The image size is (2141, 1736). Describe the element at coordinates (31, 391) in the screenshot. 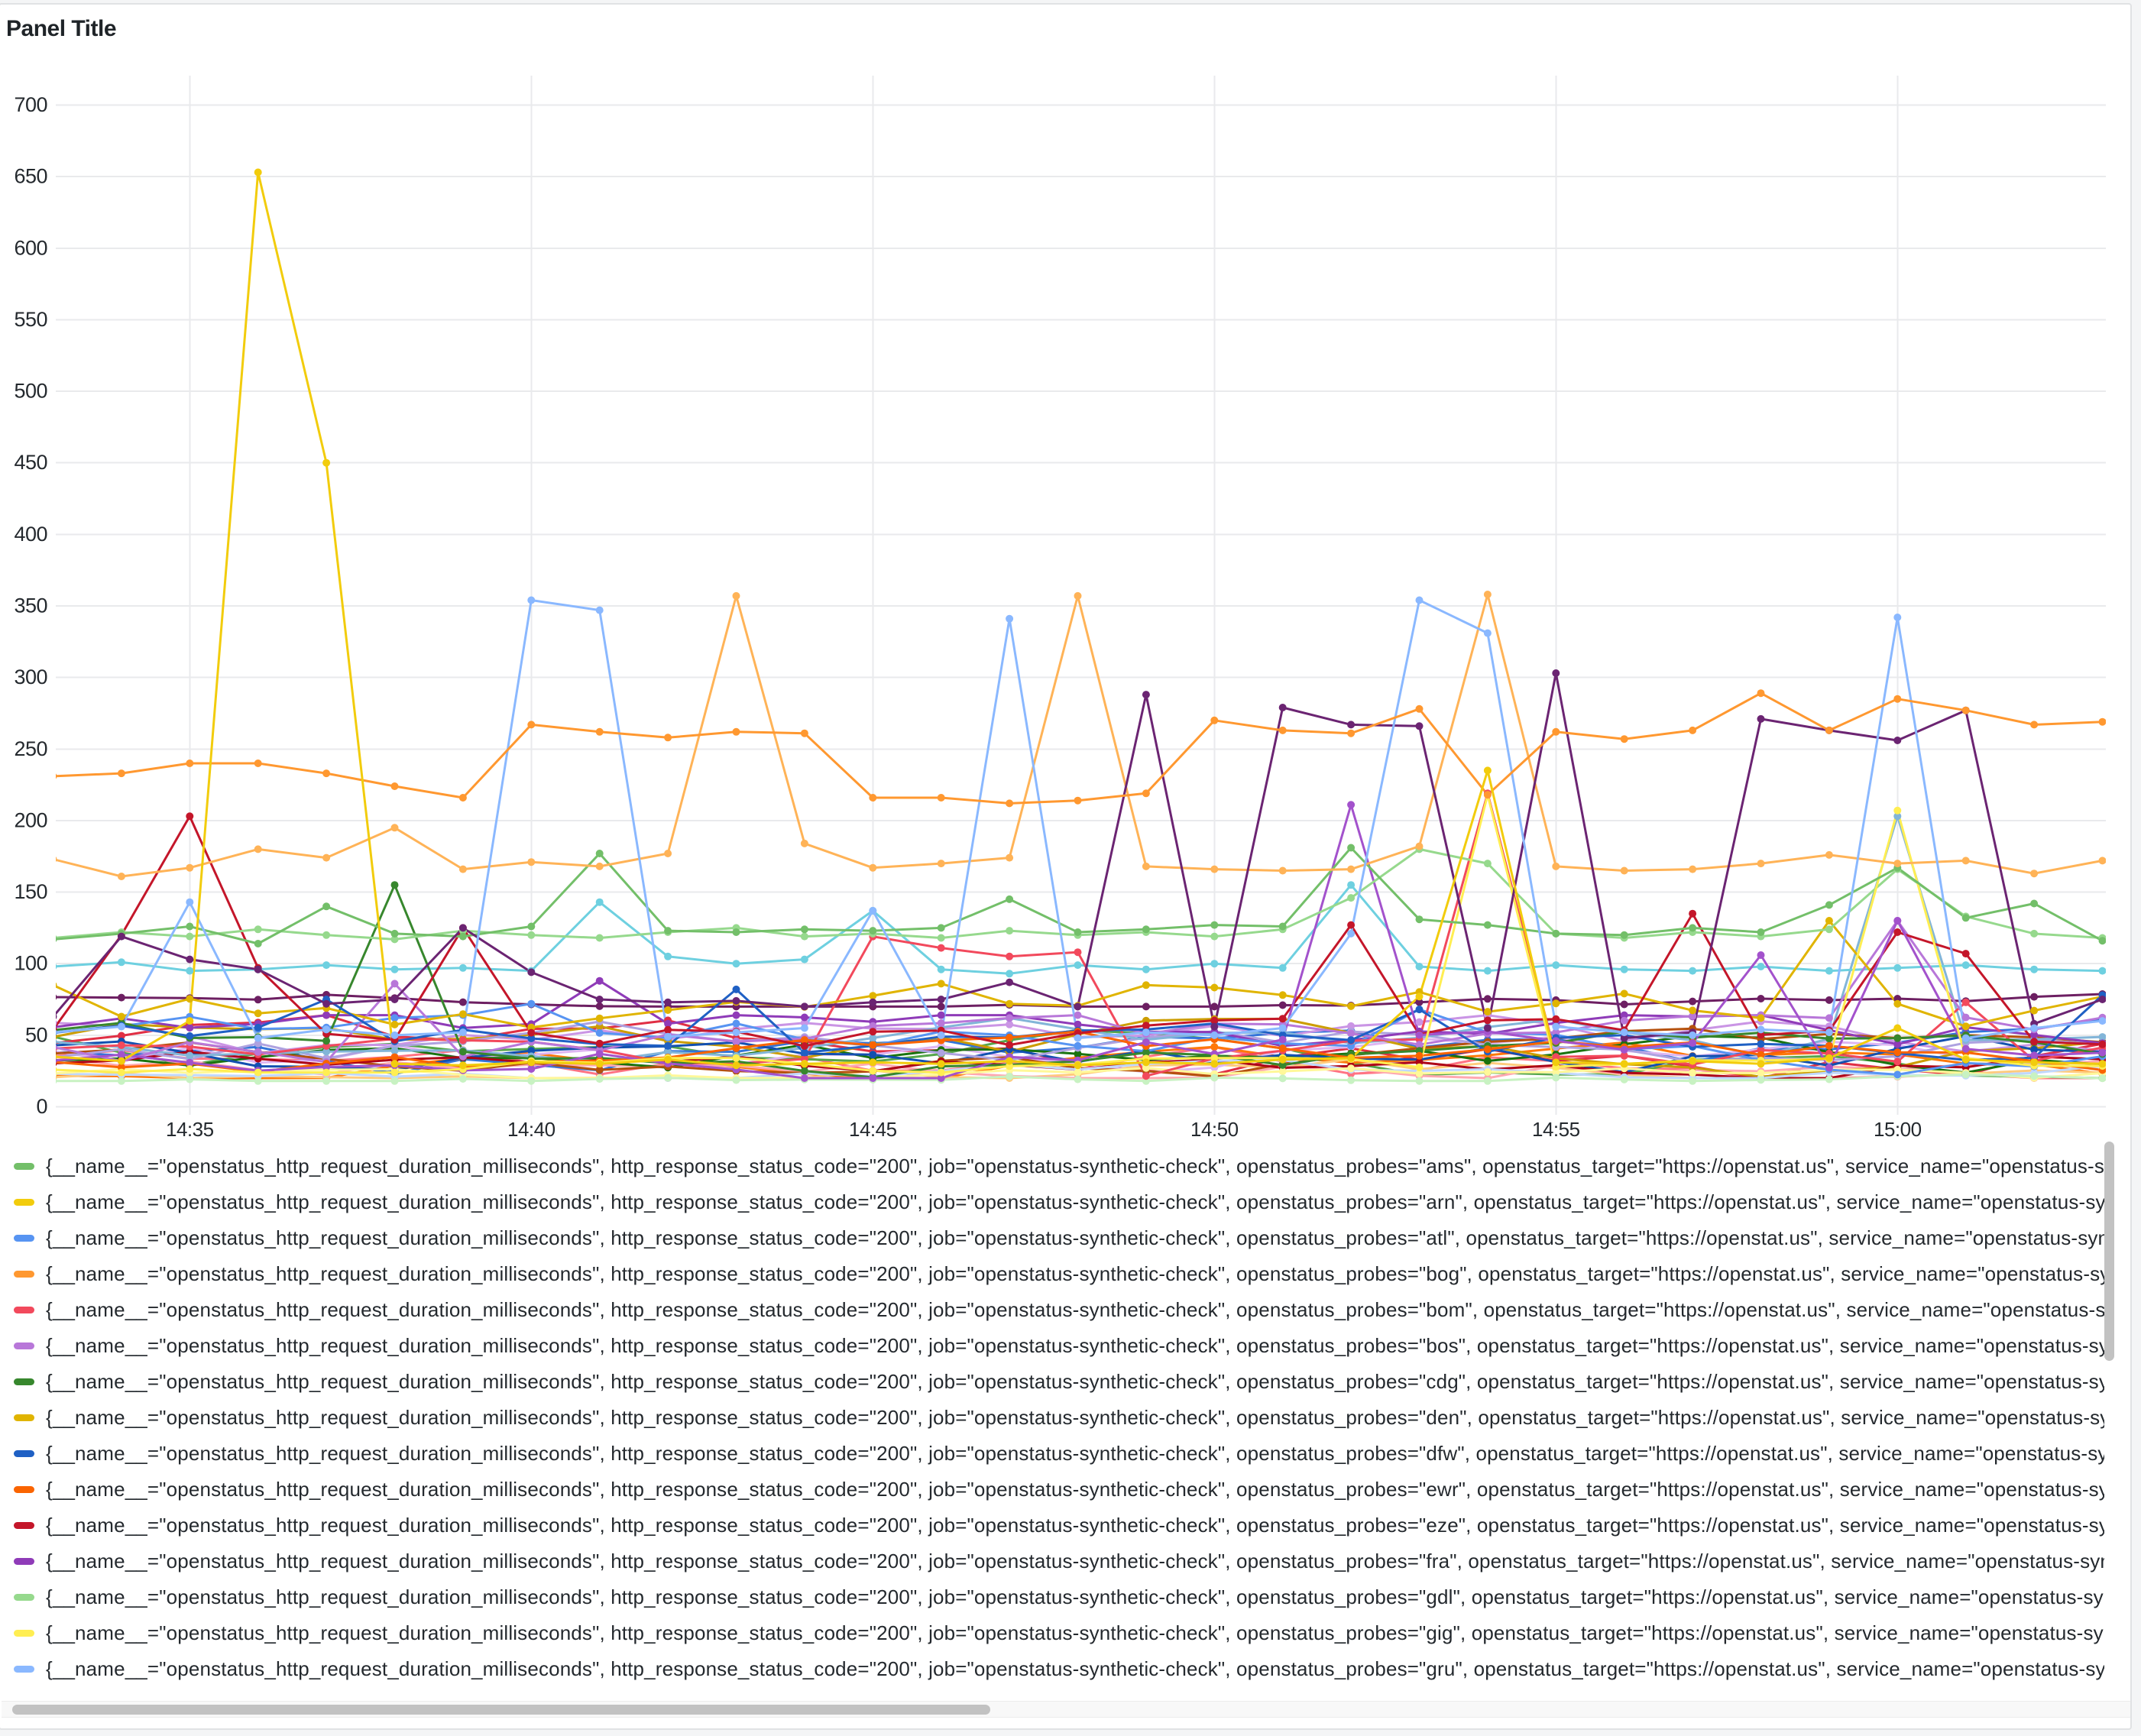

I see `svg-text: 500` at that location.